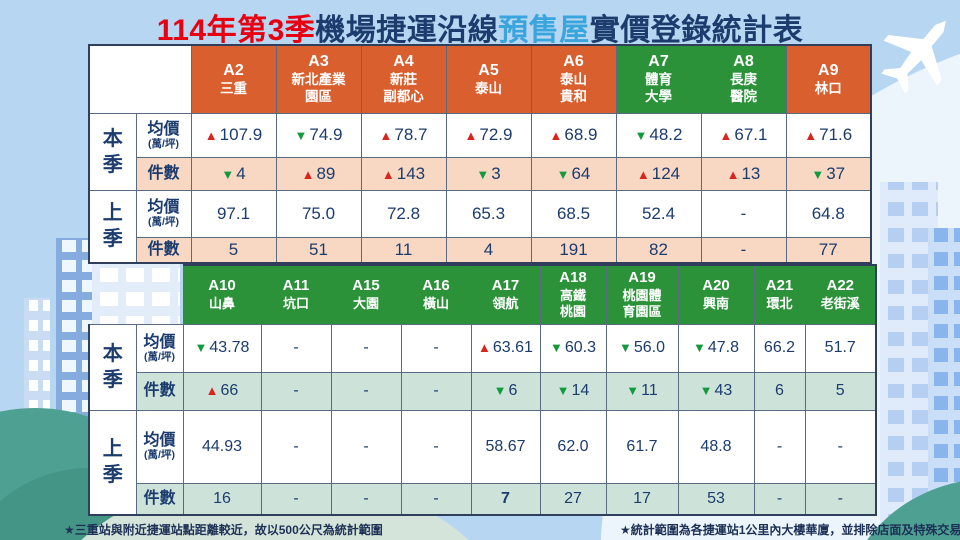 This screenshot has width=960, height=540. I want to click on cell-a21-last-price: -, so click(779, 446).